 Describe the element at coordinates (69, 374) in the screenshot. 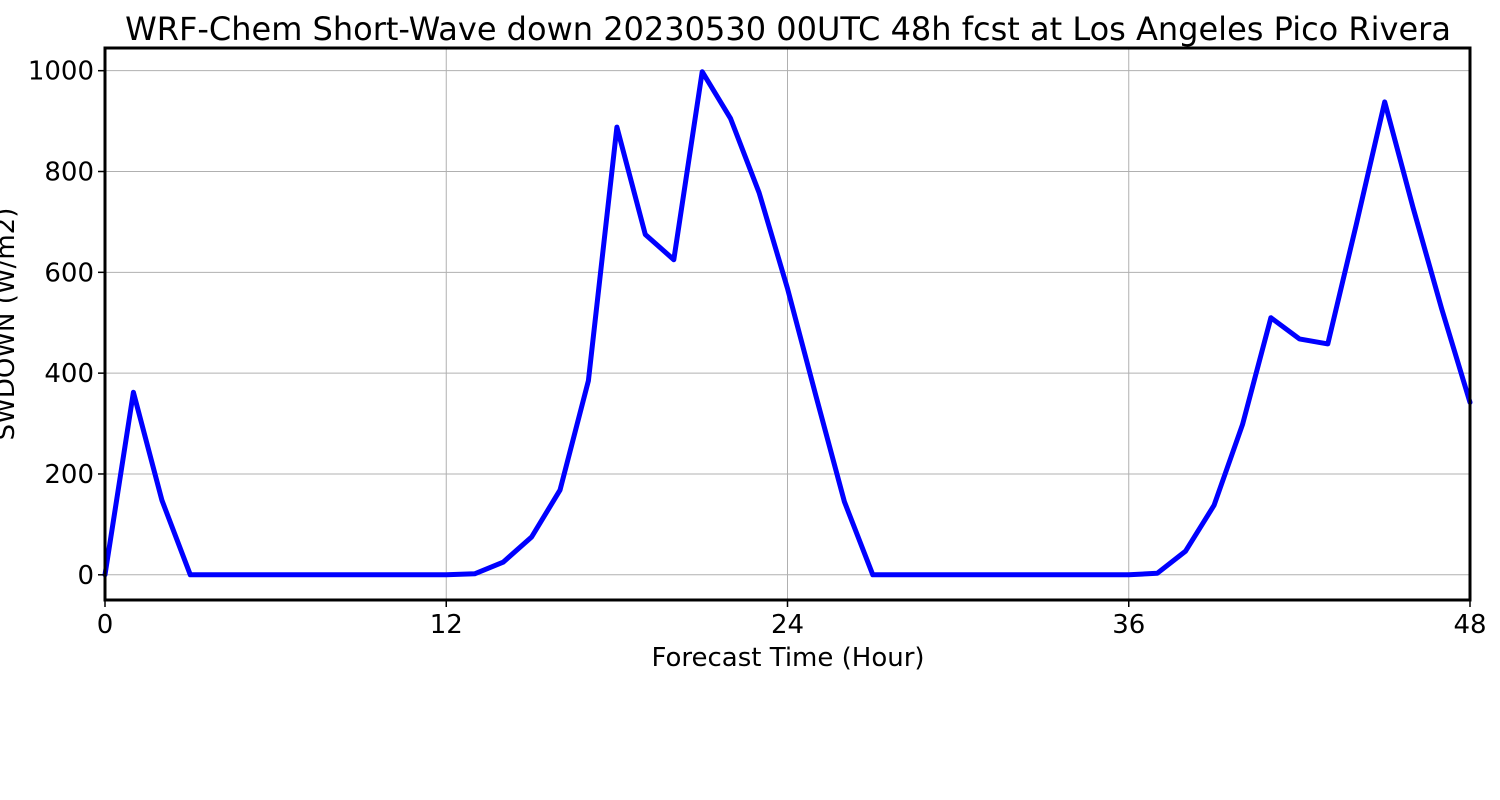

I see `y-tick-label: 400` at that location.